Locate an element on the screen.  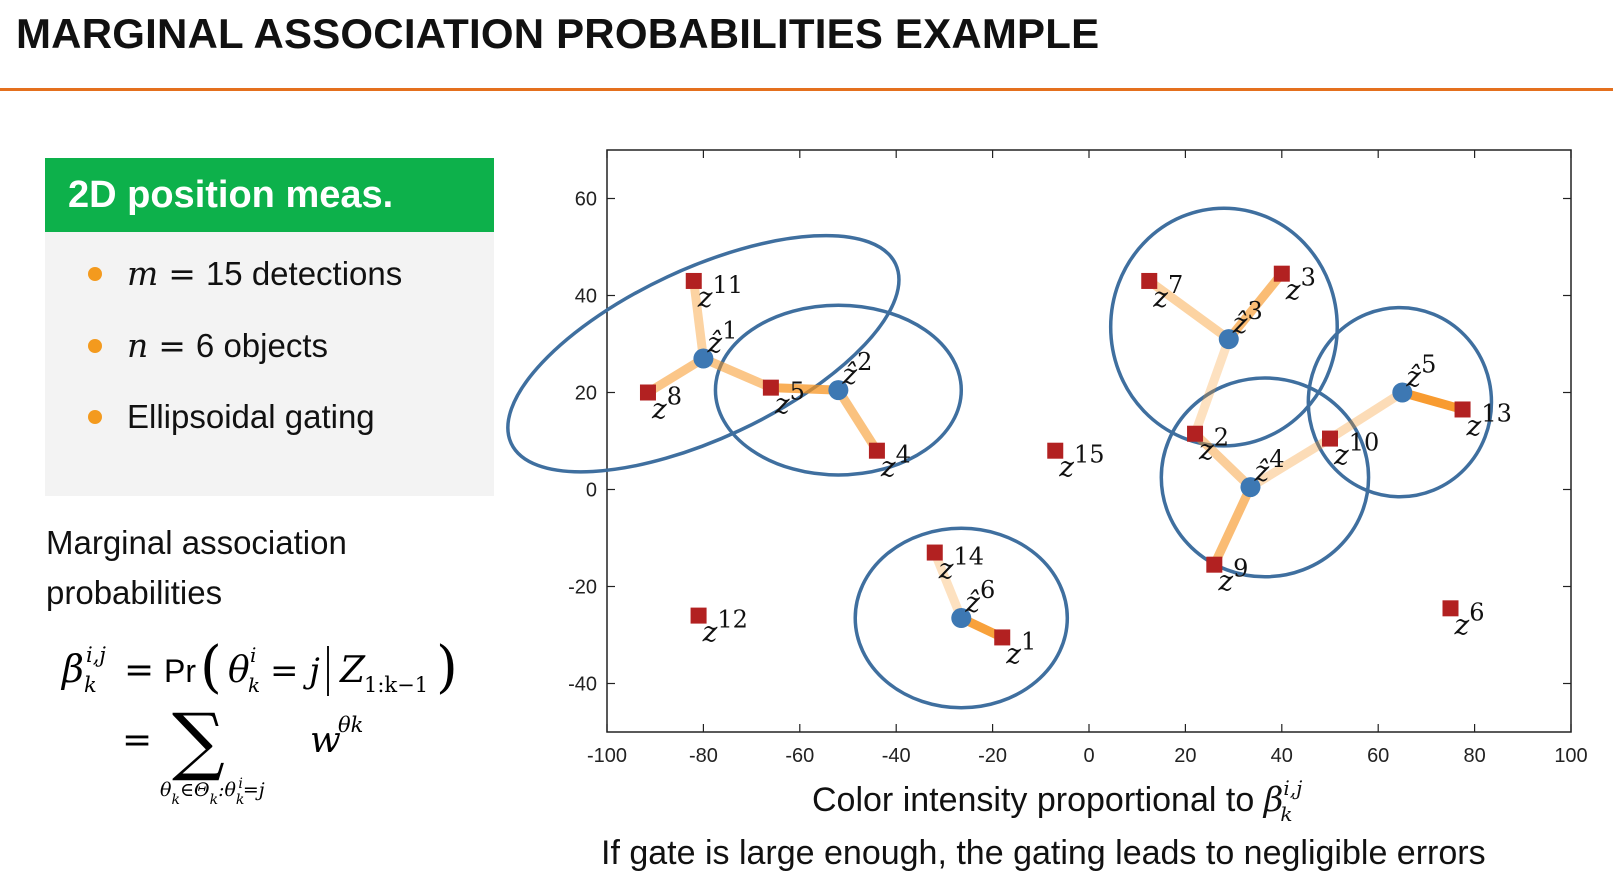
detection-label: z4 is located at coordinates (895, 462).